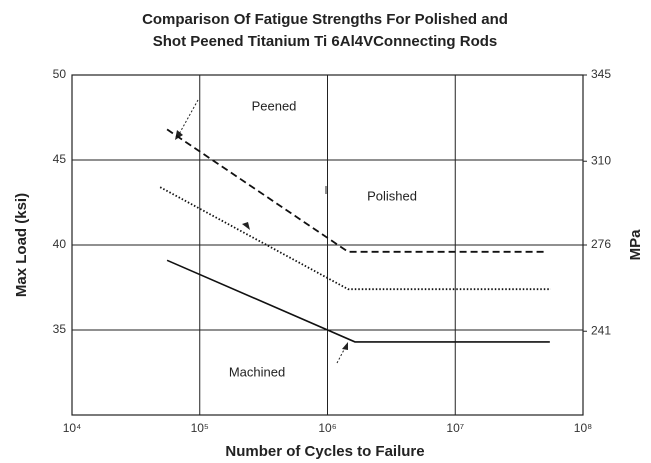  What do you see at coordinates (392, 195) in the screenshot?
I see `series-label: Polished` at bounding box center [392, 195].